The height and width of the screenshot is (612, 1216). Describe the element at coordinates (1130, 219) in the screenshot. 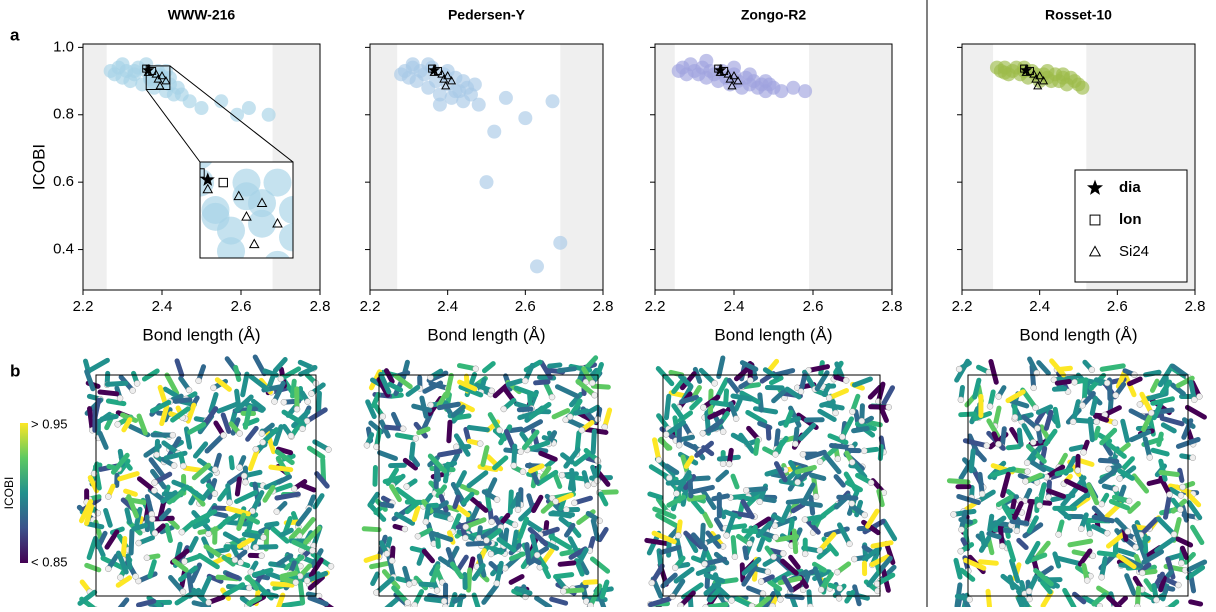

I see `legend-label: lon` at that location.